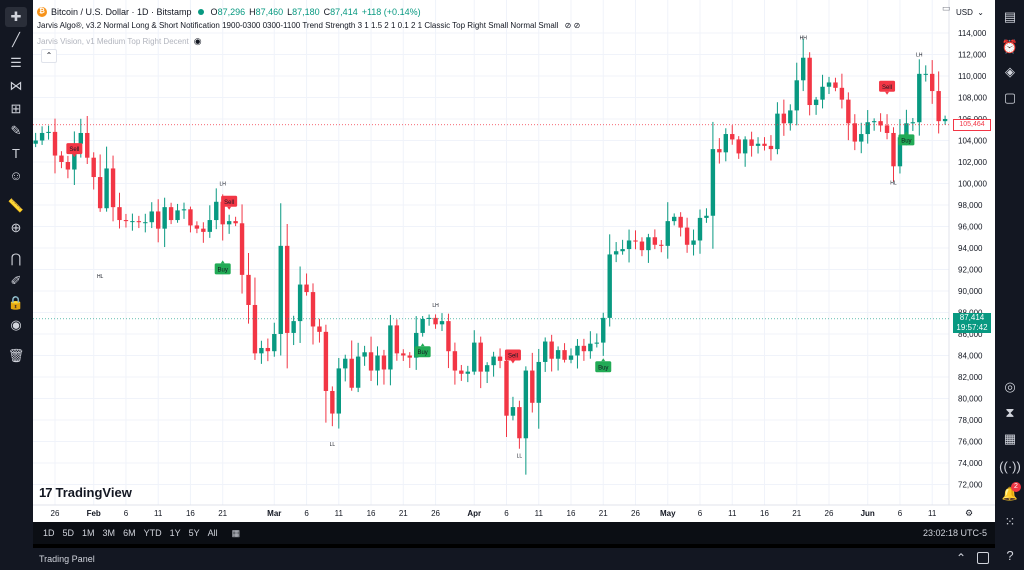  I want to click on ideas-icon: ⧗, so click(1010, 412).